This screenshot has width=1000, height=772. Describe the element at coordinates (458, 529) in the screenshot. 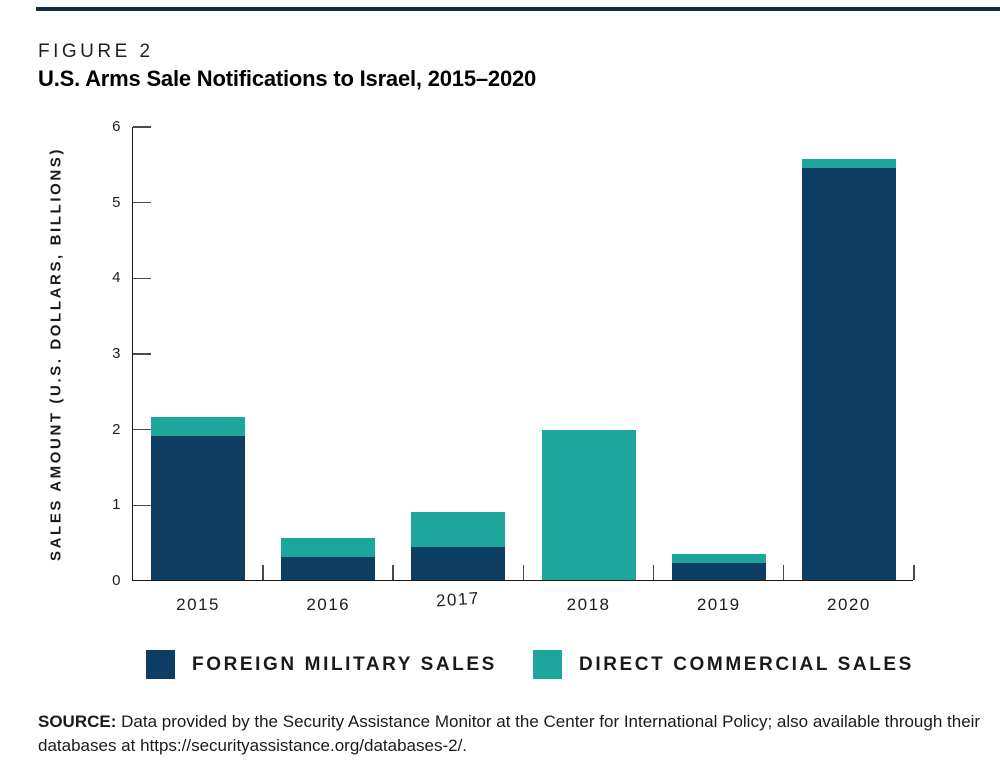

I see `bar-segment-2017-direct-commercial-sales` at that location.